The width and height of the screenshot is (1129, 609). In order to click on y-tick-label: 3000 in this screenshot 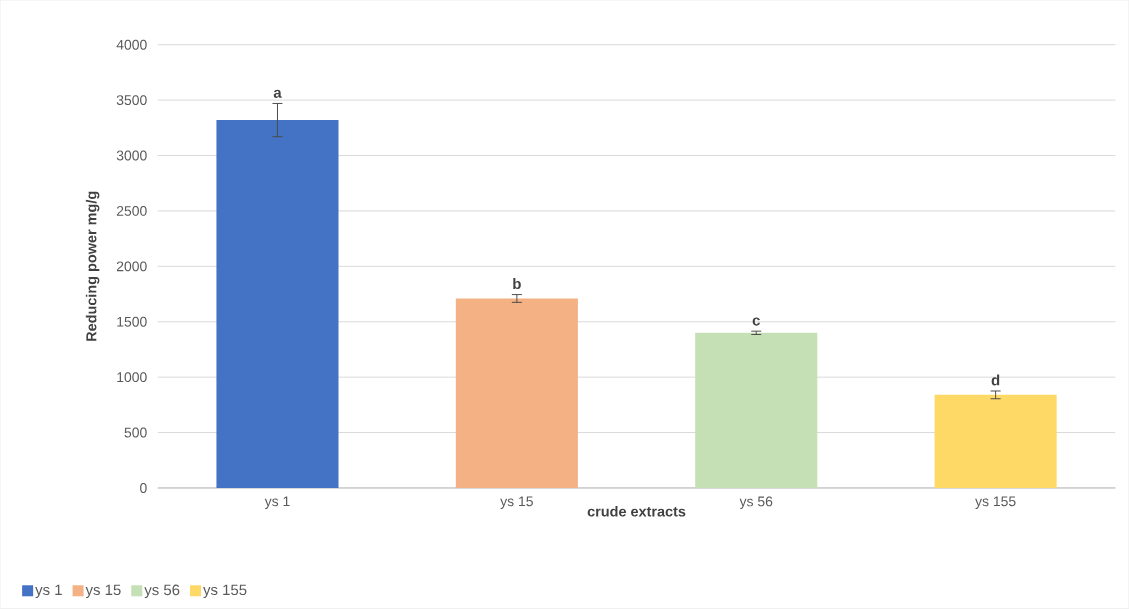, I will do `click(131, 155)`.